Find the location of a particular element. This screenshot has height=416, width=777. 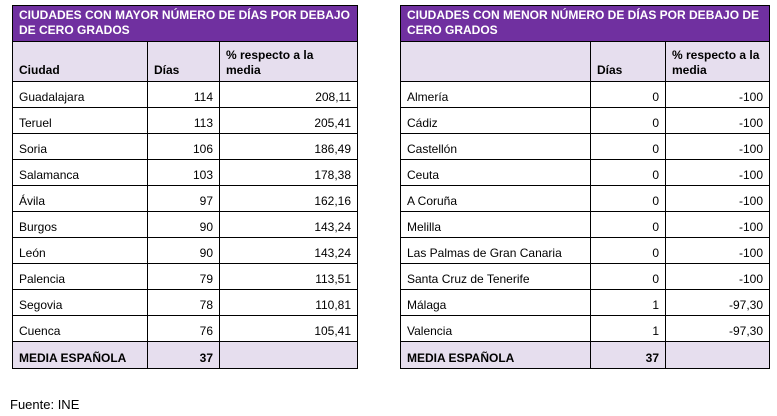

table-header-row: Días % respecto a la media is located at coordinates (585, 61).